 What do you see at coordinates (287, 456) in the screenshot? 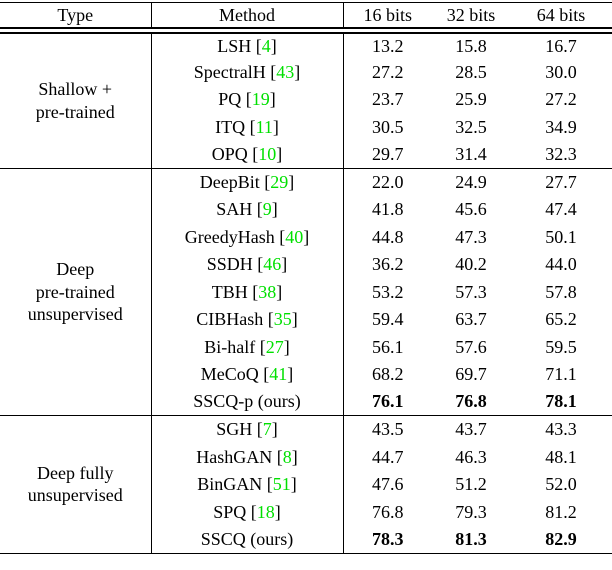
I see `citation-link: 8` at bounding box center [287, 456].